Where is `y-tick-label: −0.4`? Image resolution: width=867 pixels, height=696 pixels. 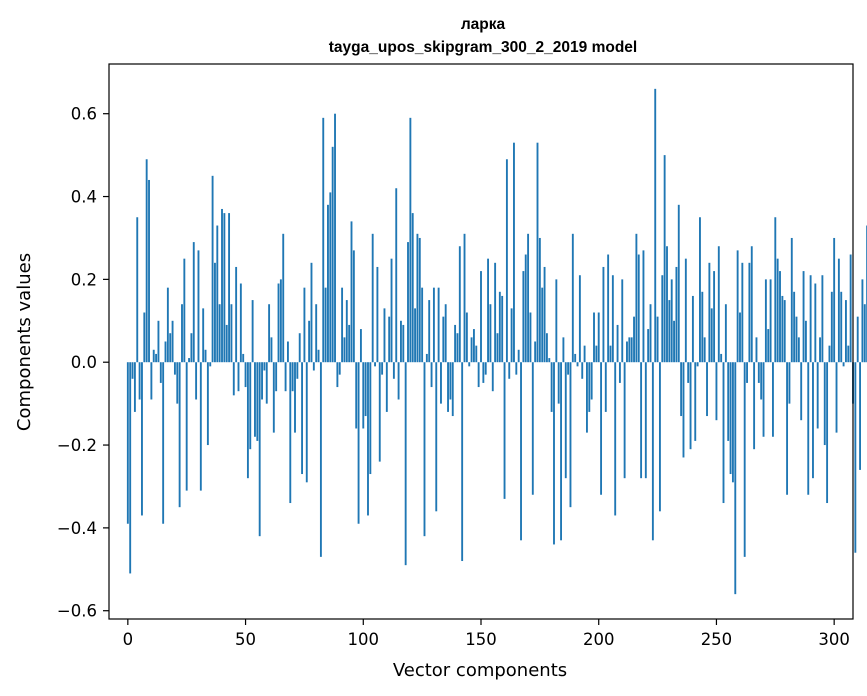
y-tick-label: −0.4 is located at coordinates (77, 528).